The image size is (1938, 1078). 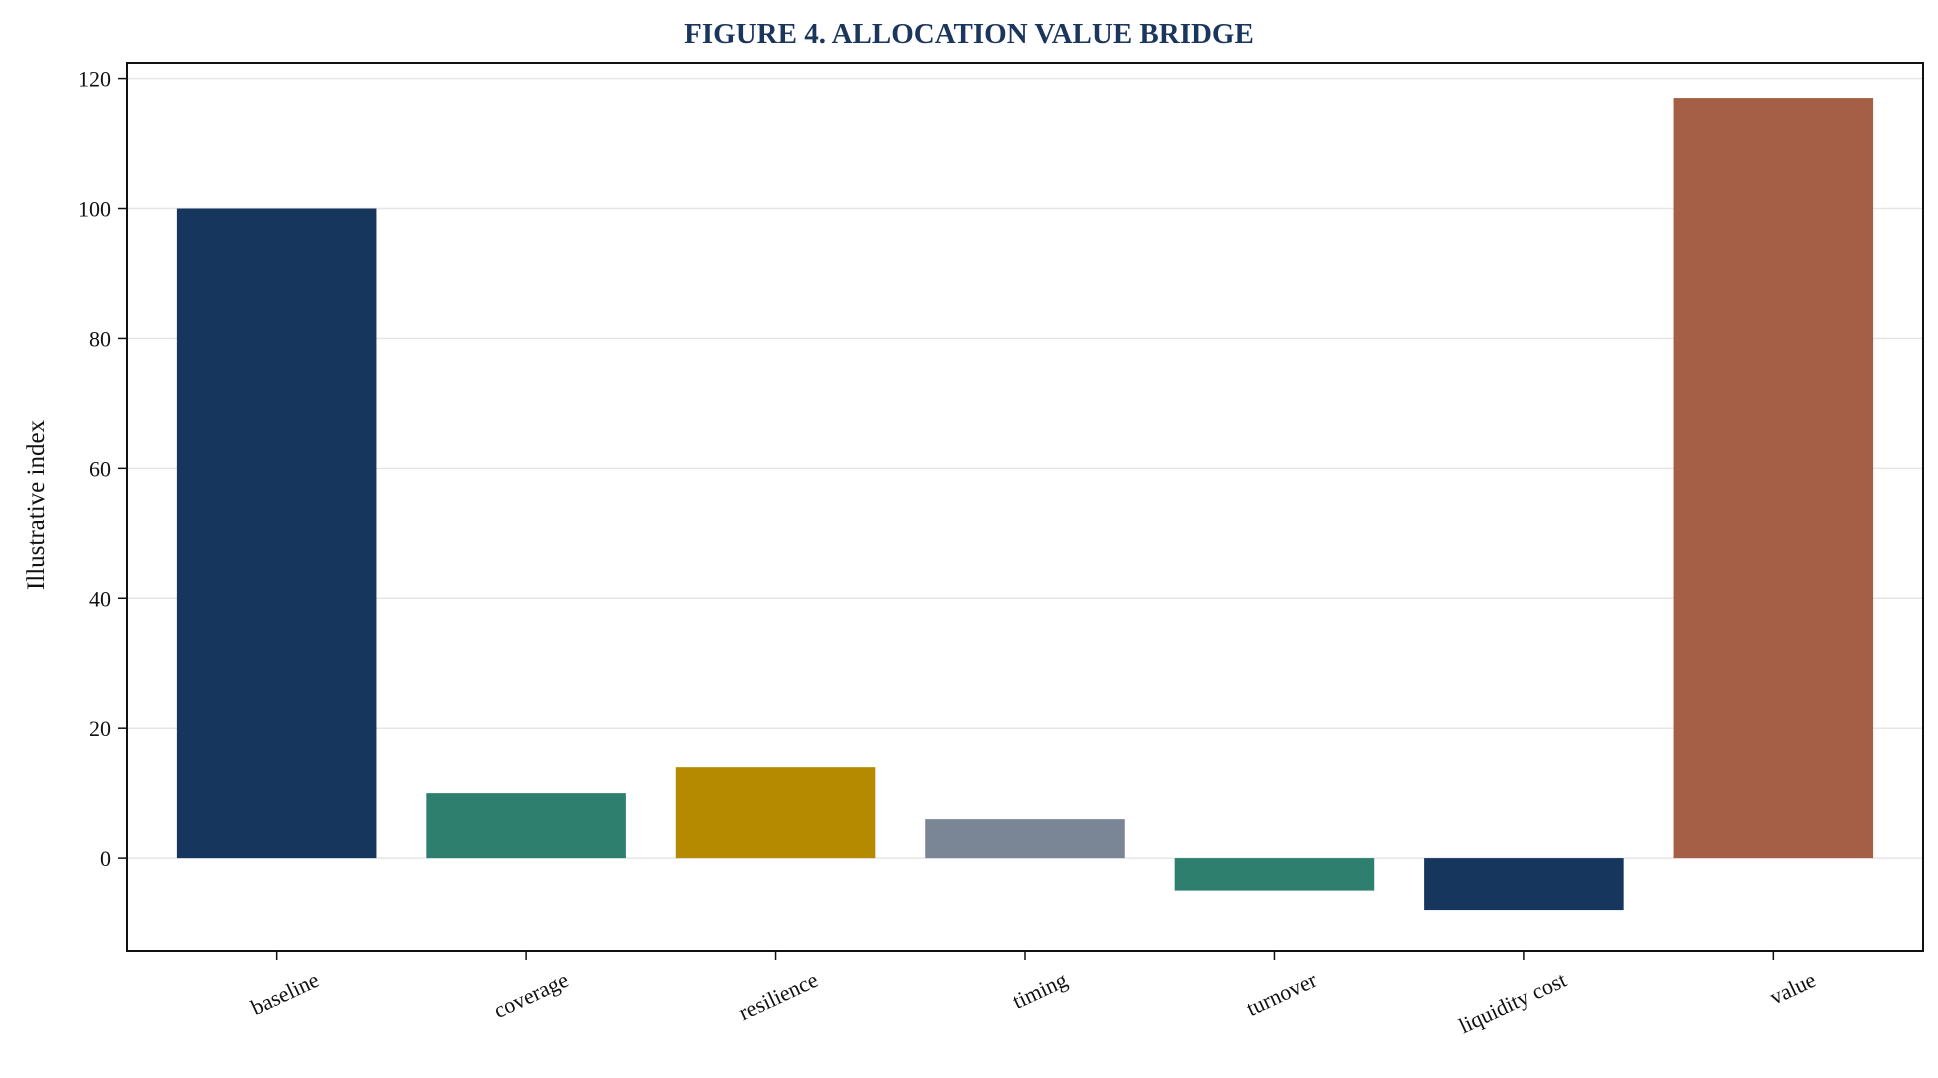 What do you see at coordinates (775, 813) in the screenshot?
I see `bar-resilience` at bounding box center [775, 813].